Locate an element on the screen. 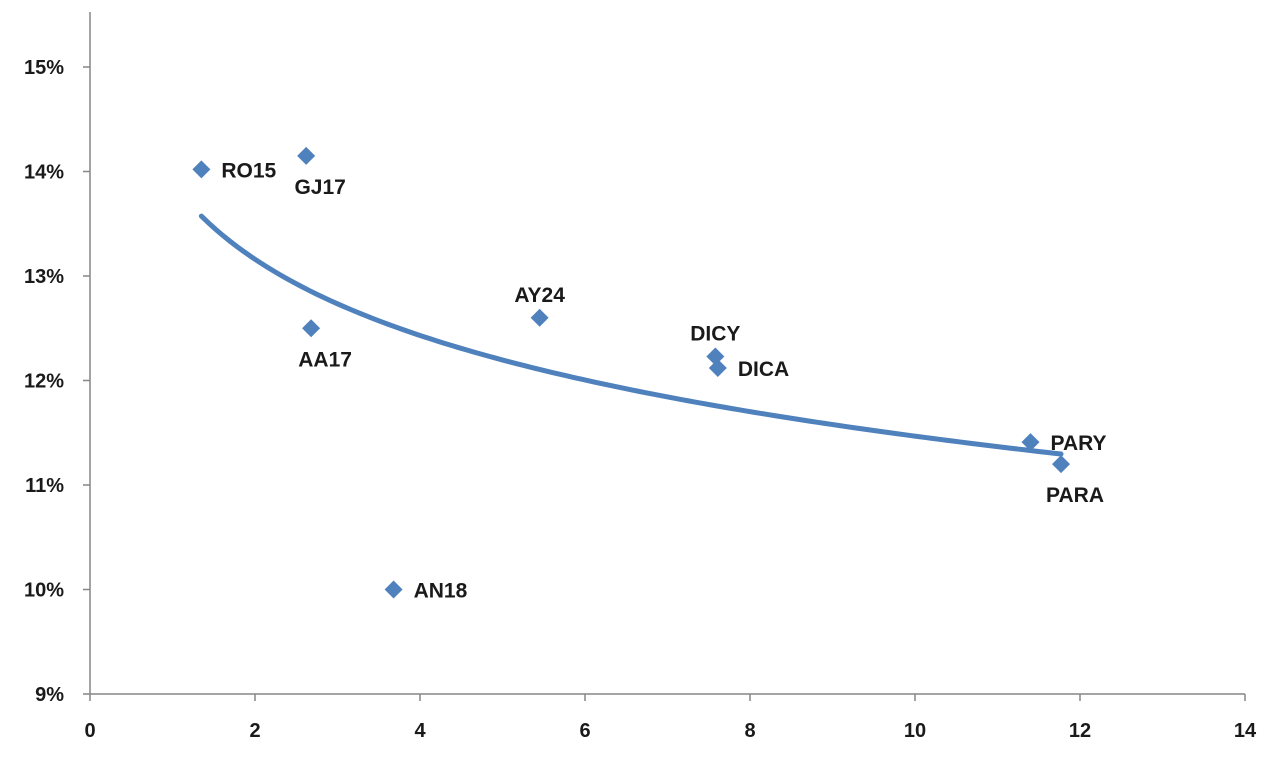 The height and width of the screenshot is (759, 1269). x-tick-label: 0 is located at coordinates (89, 731).